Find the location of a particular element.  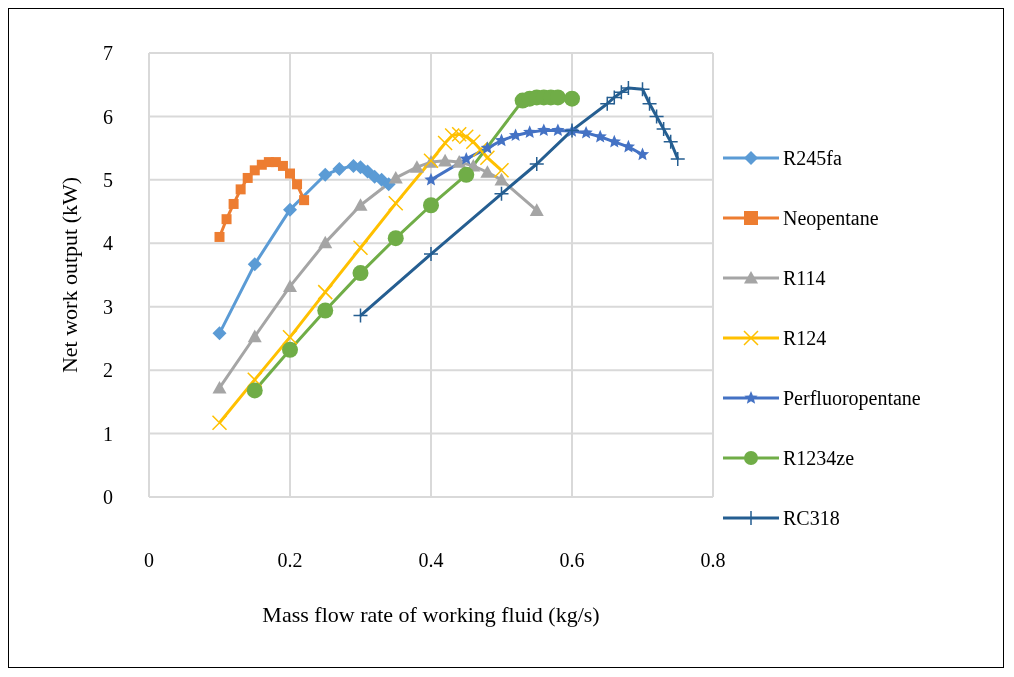

legend-label: R1234ze is located at coordinates (819, 458).